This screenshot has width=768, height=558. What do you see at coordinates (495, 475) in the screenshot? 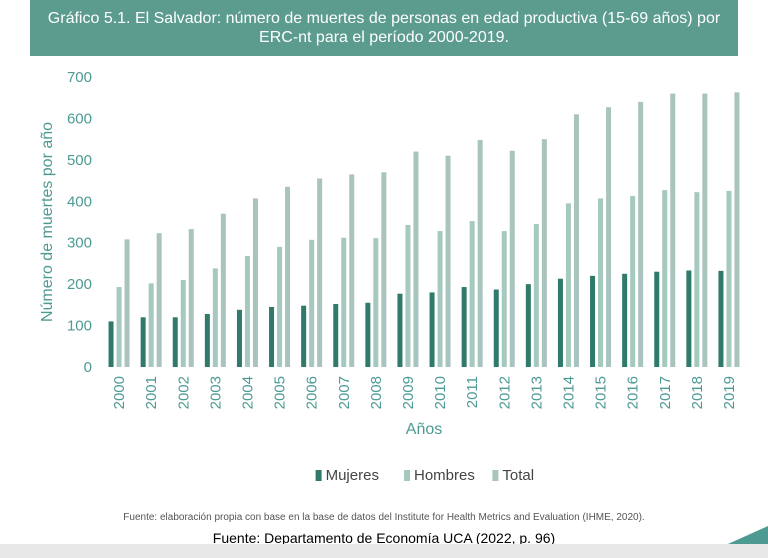
I see `legend-swatch-total` at bounding box center [495, 475].